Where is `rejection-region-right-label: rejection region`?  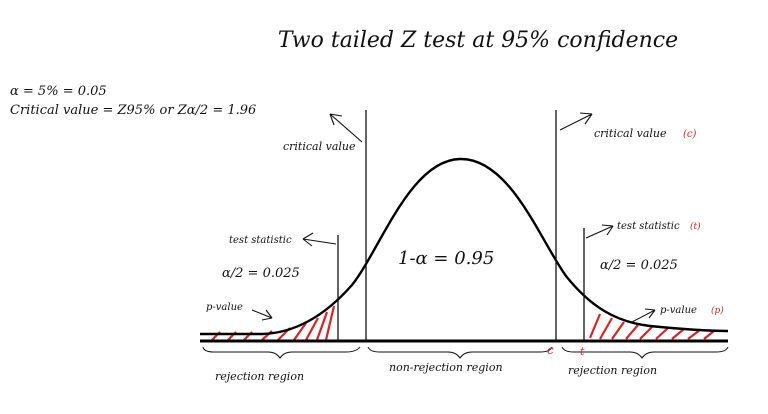 rejection-region-right-label: rejection region is located at coordinates (612, 370).